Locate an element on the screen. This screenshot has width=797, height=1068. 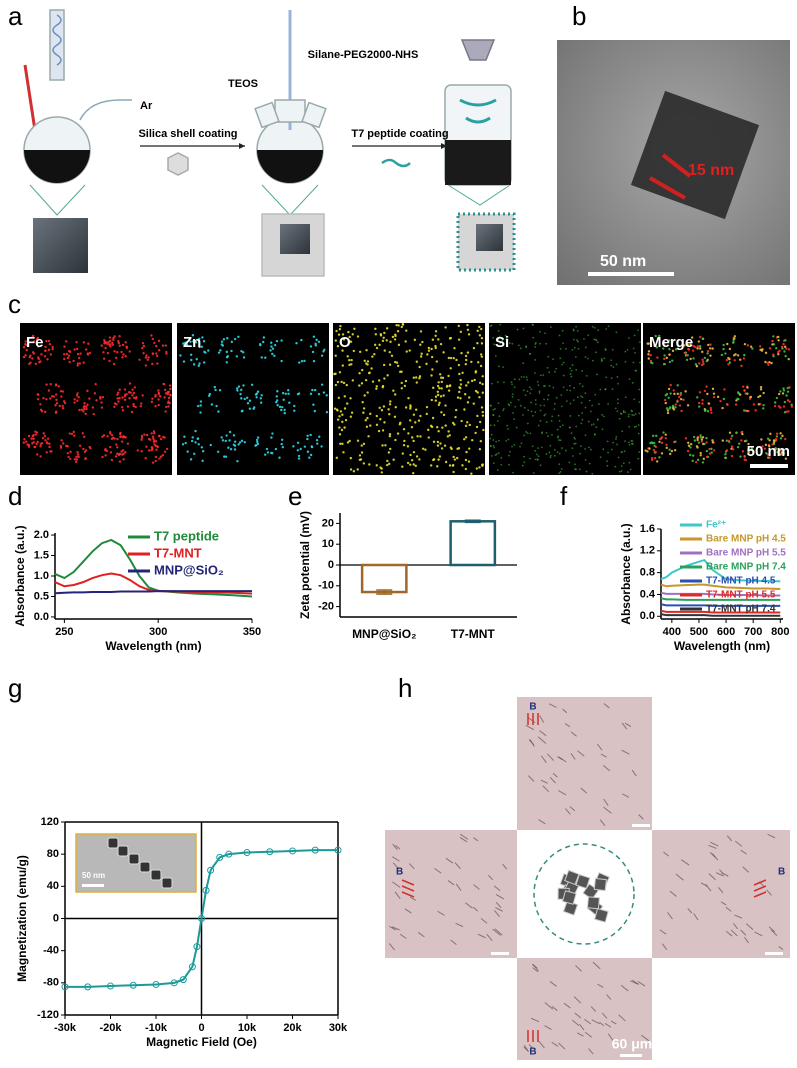
y-tick-label: 1.2 is located at coordinates (647, 551).